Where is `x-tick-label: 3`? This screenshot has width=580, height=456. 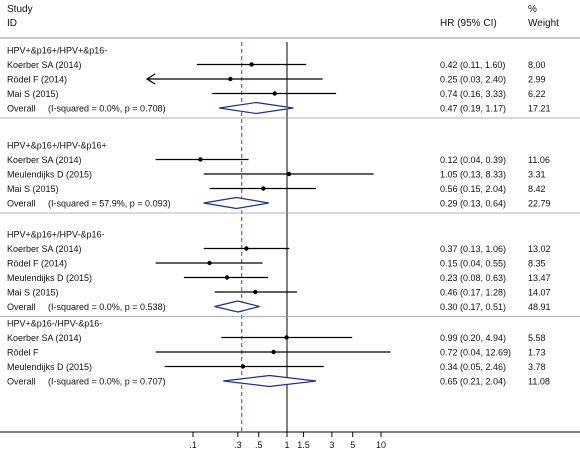 x-tick-label: 3 is located at coordinates (331, 445).